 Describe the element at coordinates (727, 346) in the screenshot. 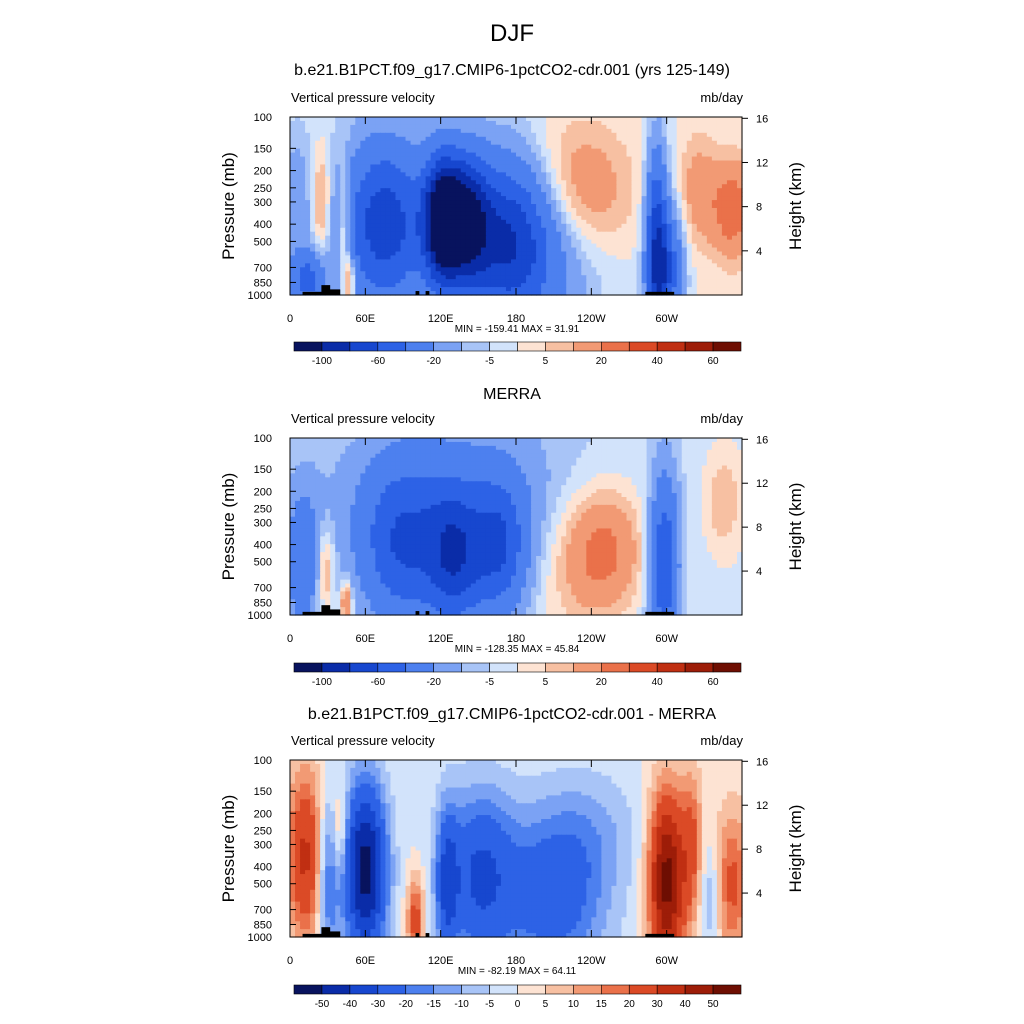

I see `colorbar-box` at that location.